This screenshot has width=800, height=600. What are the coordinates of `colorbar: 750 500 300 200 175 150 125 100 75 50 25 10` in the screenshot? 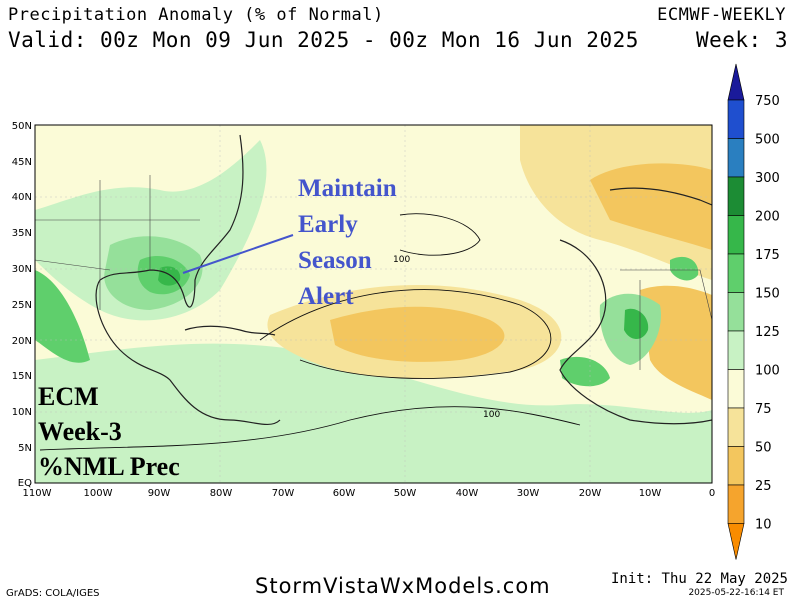 It's located at (753, 311).